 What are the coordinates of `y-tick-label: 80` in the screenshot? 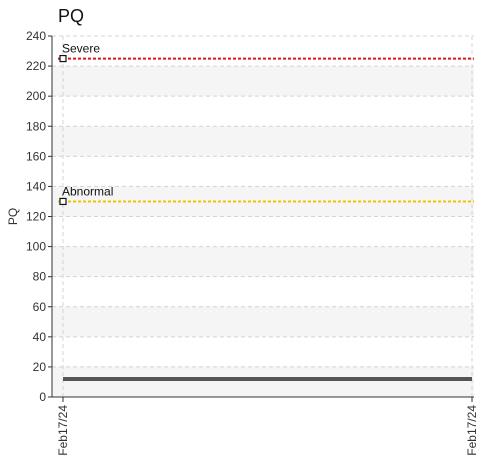 It's located at (40, 277).